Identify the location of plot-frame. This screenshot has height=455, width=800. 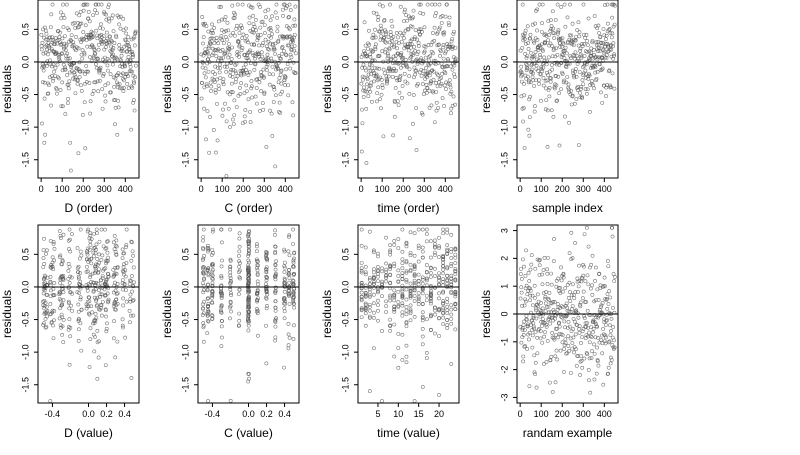
(248, 89).